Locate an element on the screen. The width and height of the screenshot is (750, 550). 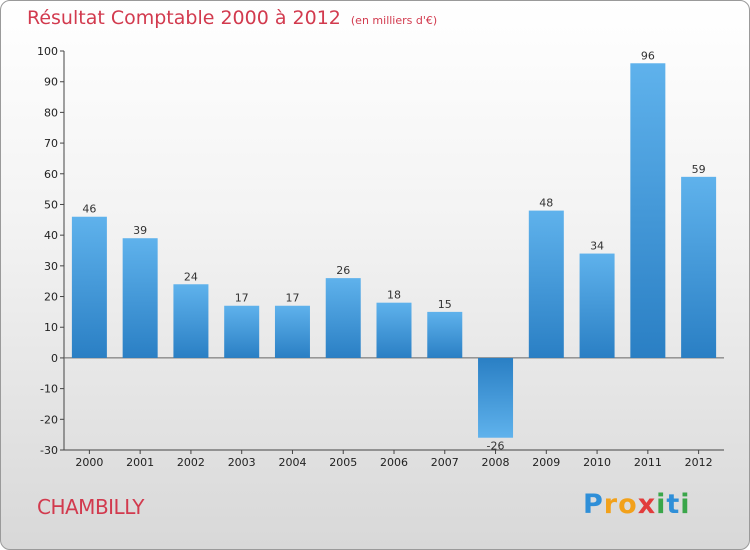
bar-2001 is located at coordinates (140, 298).